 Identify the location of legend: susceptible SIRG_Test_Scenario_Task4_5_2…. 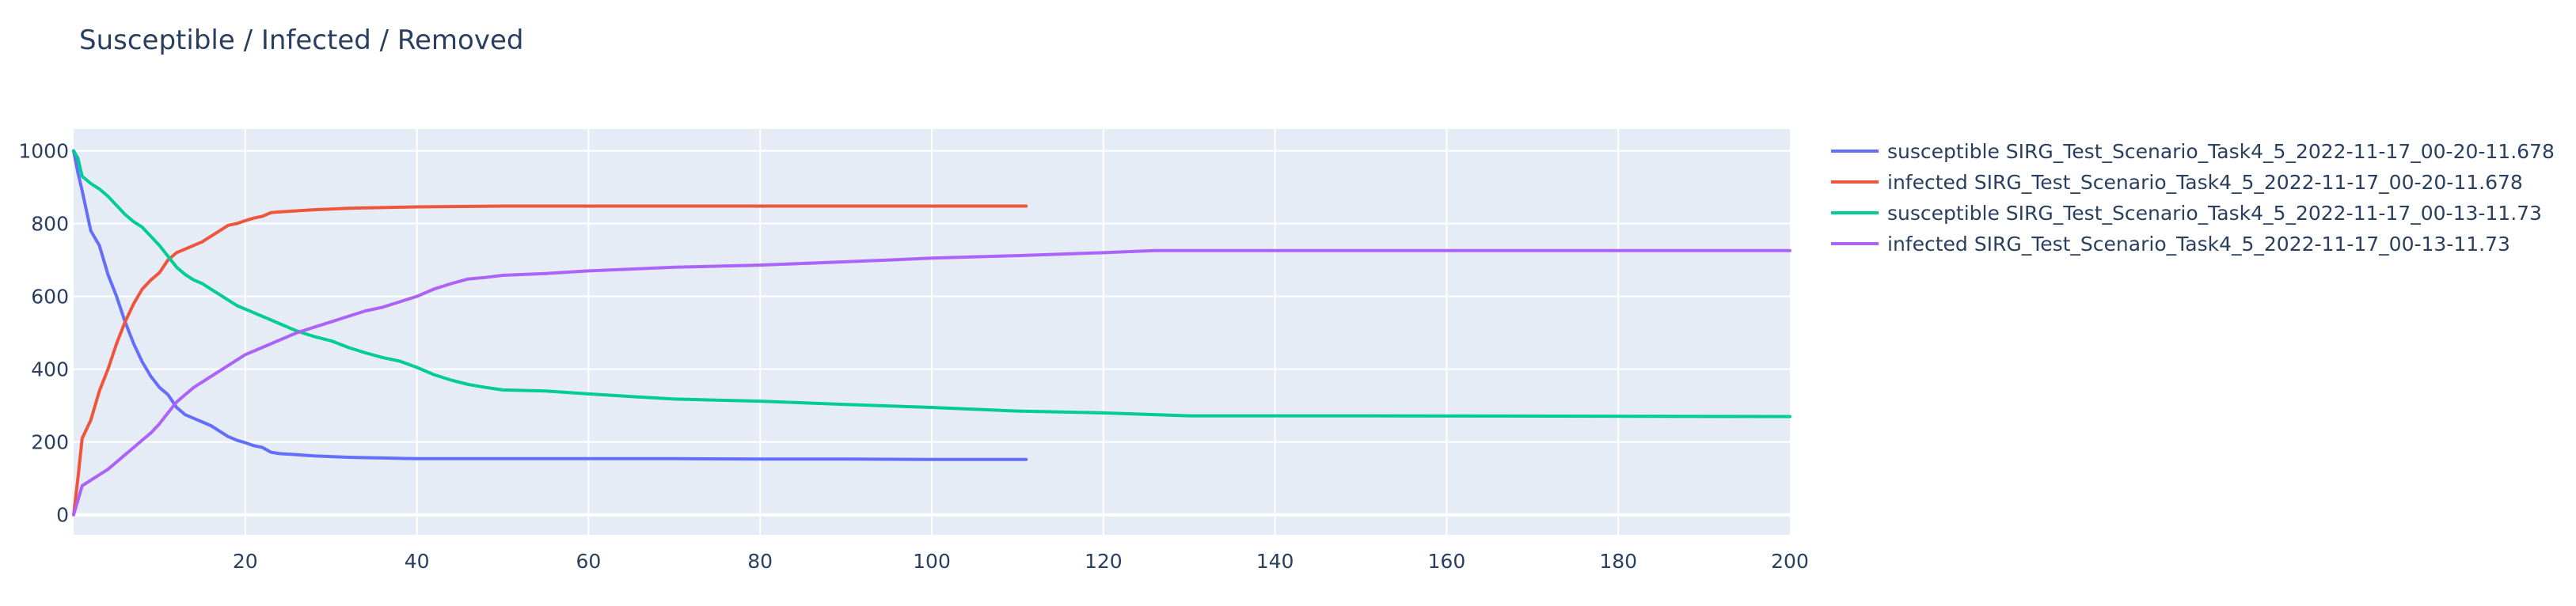
(2193, 198).